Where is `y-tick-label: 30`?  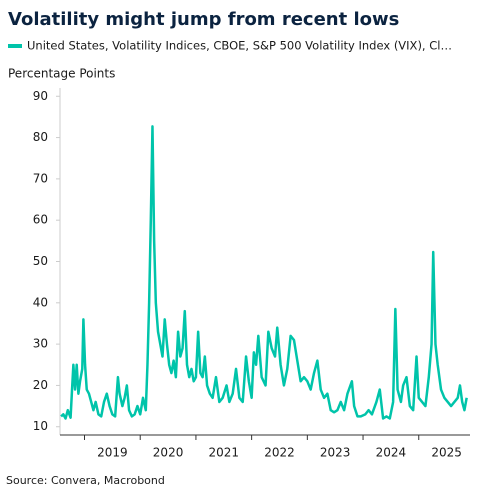
y-tick-label: 30 is located at coordinates (40, 344).